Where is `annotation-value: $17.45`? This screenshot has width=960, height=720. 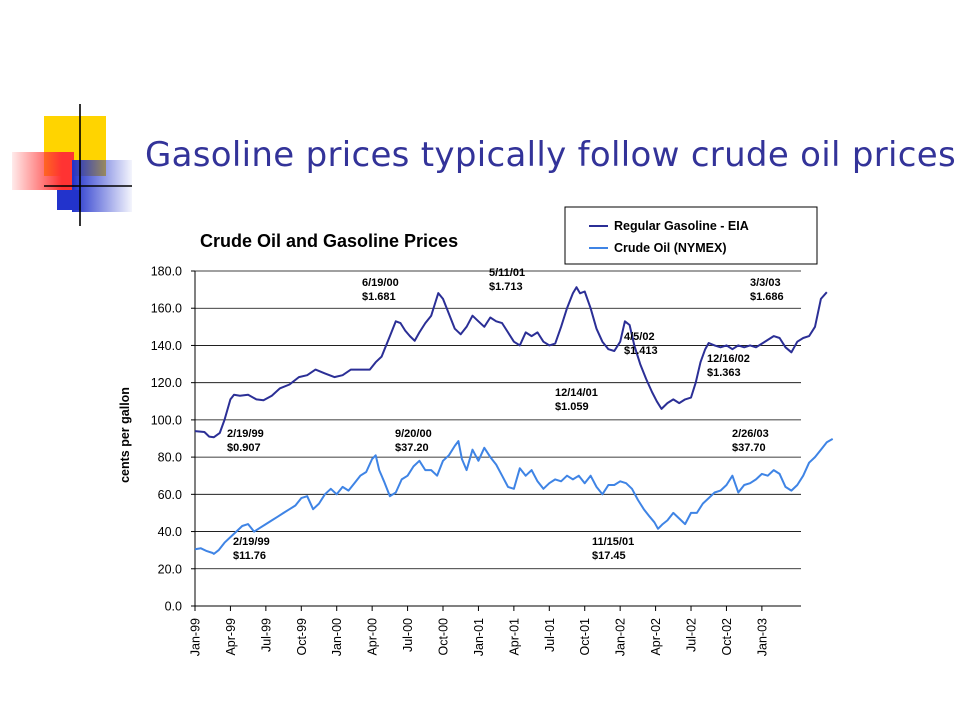
annotation-value: $17.45 is located at coordinates (609, 556).